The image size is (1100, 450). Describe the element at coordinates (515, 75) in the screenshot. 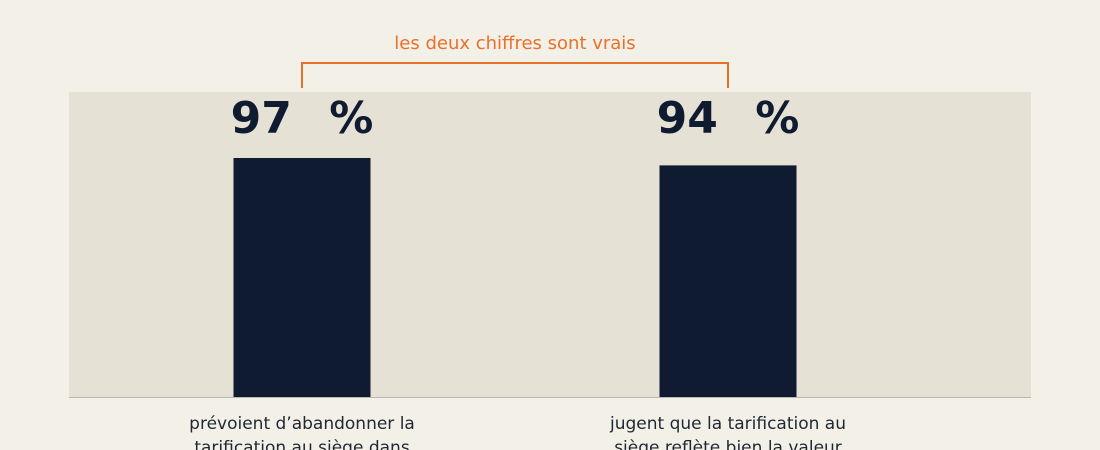

I see `bracket` at that location.